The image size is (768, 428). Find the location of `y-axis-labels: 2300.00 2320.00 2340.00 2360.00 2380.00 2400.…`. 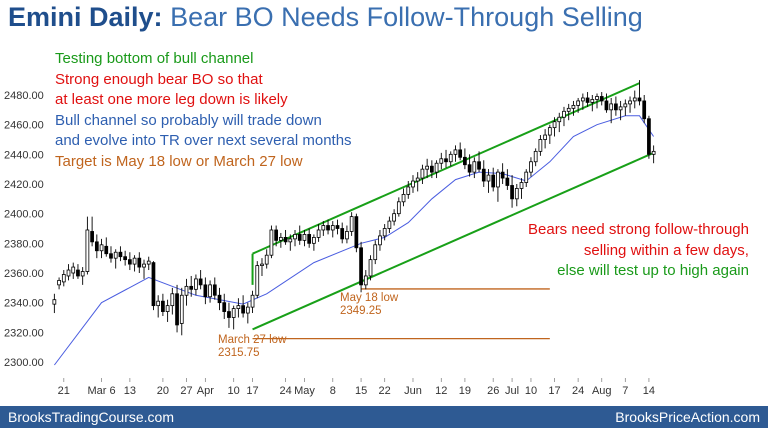

y-axis-labels: 2300.00 2320.00 2340.00 2360.00 2380.00 2400.… is located at coordinates (24, 229).